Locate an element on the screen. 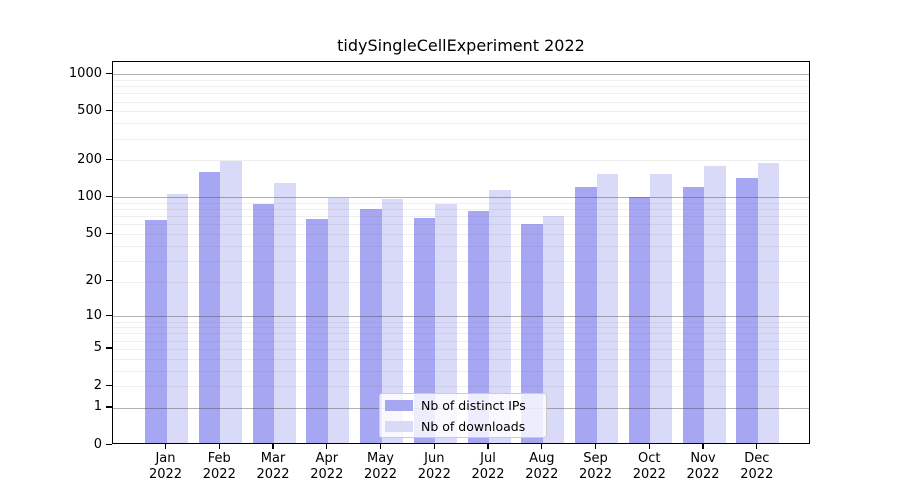 The image size is (900, 500). legend-row-distinct-ips: Nb of distinct IPs is located at coordinates (465, 405).